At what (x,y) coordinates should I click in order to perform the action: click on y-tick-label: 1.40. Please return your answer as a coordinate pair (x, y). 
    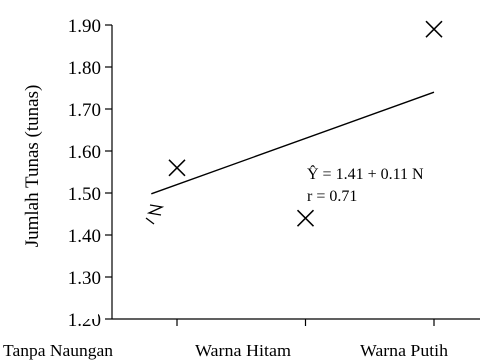
    Looking at the image, I should click on (84, 236).